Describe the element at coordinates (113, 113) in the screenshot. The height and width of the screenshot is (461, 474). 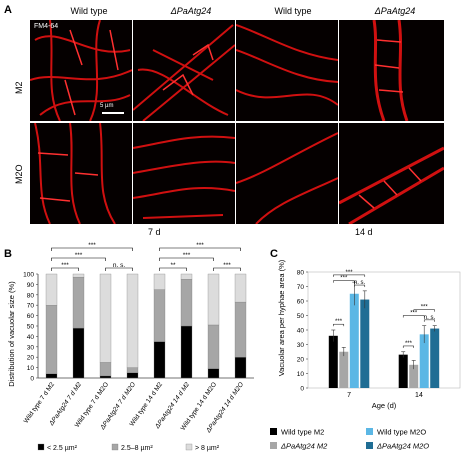
I see `scale-bar` at that location.